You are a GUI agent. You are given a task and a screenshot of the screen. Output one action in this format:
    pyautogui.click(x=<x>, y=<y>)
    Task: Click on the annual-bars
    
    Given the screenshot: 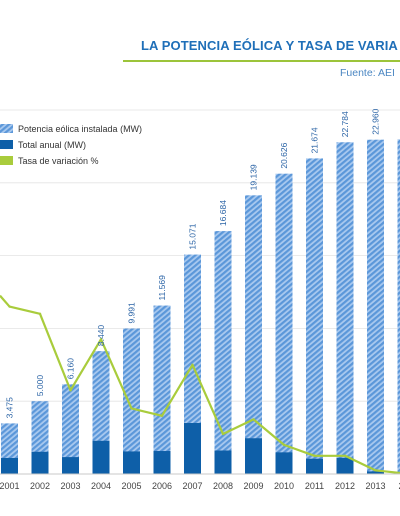 What is the action you would take?
    pyautogui.click(x=200, y=448)
    